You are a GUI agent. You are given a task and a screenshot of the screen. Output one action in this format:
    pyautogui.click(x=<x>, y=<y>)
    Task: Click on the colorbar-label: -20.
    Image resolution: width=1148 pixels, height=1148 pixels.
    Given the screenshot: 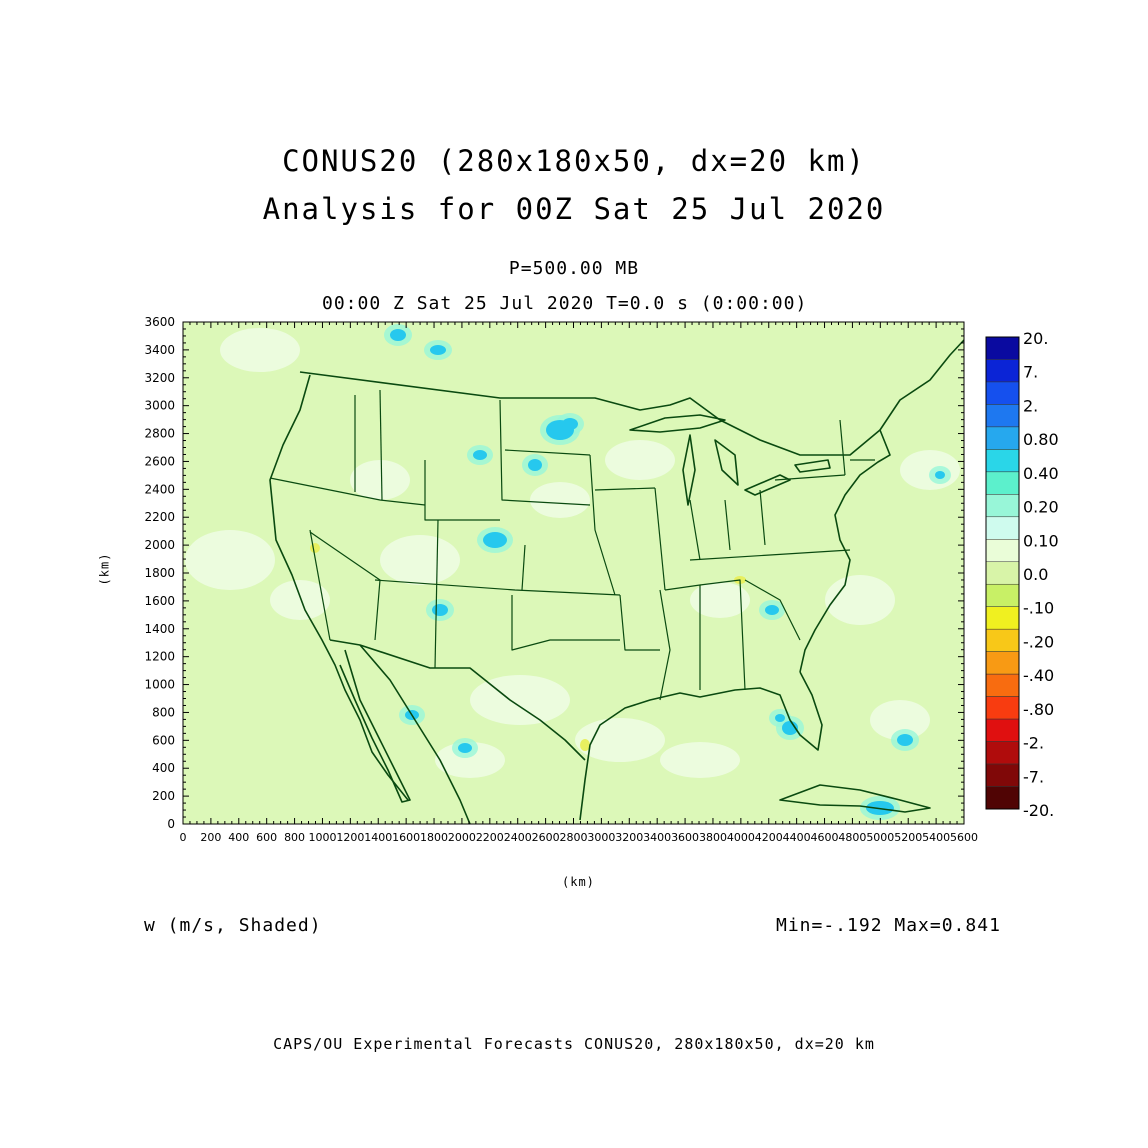 What is the action you would take?
    pyautogui.click(x=1038, y=810)
    